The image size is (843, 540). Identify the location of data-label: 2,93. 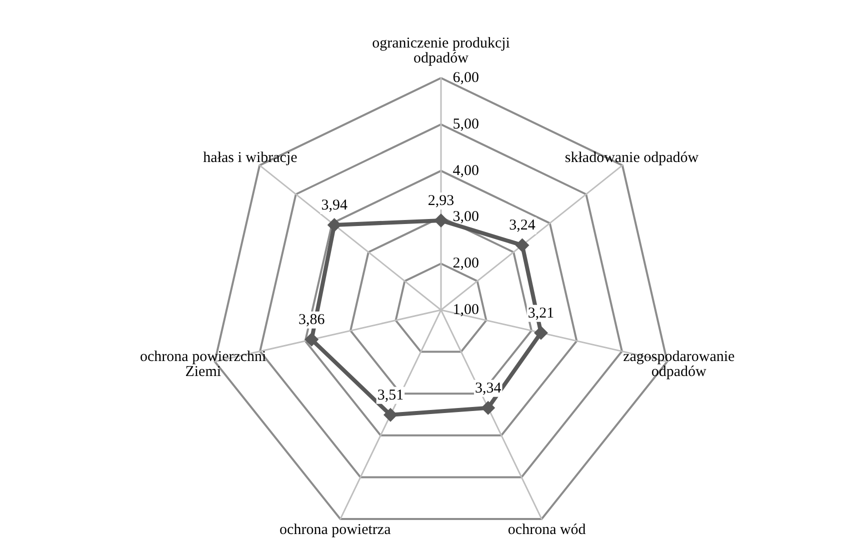
(441, 200).